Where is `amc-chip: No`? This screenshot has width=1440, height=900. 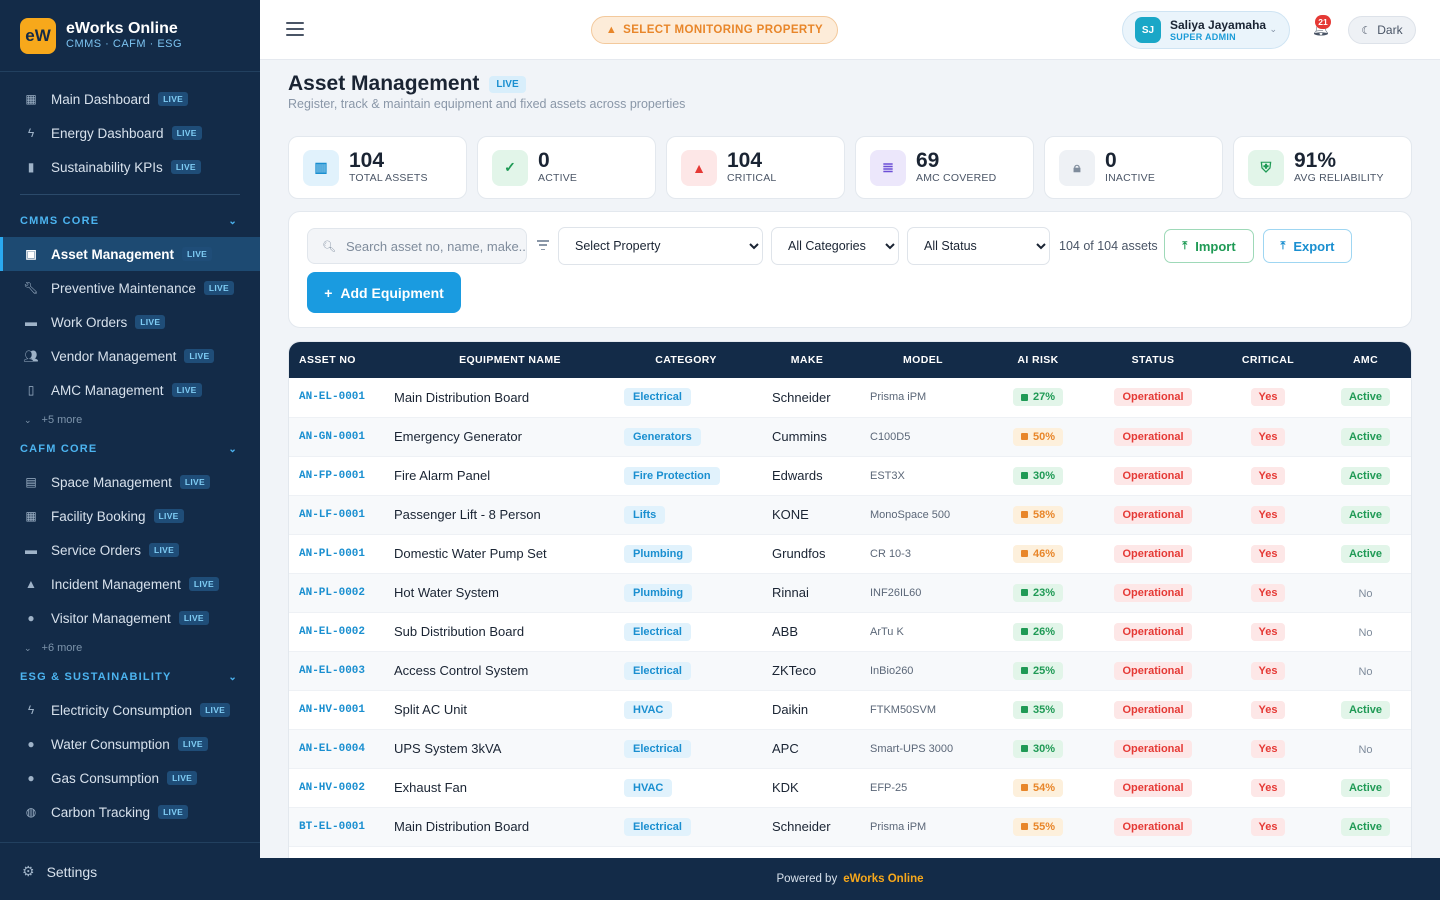 amc-chip: No is located at coordinates (1365, 633).